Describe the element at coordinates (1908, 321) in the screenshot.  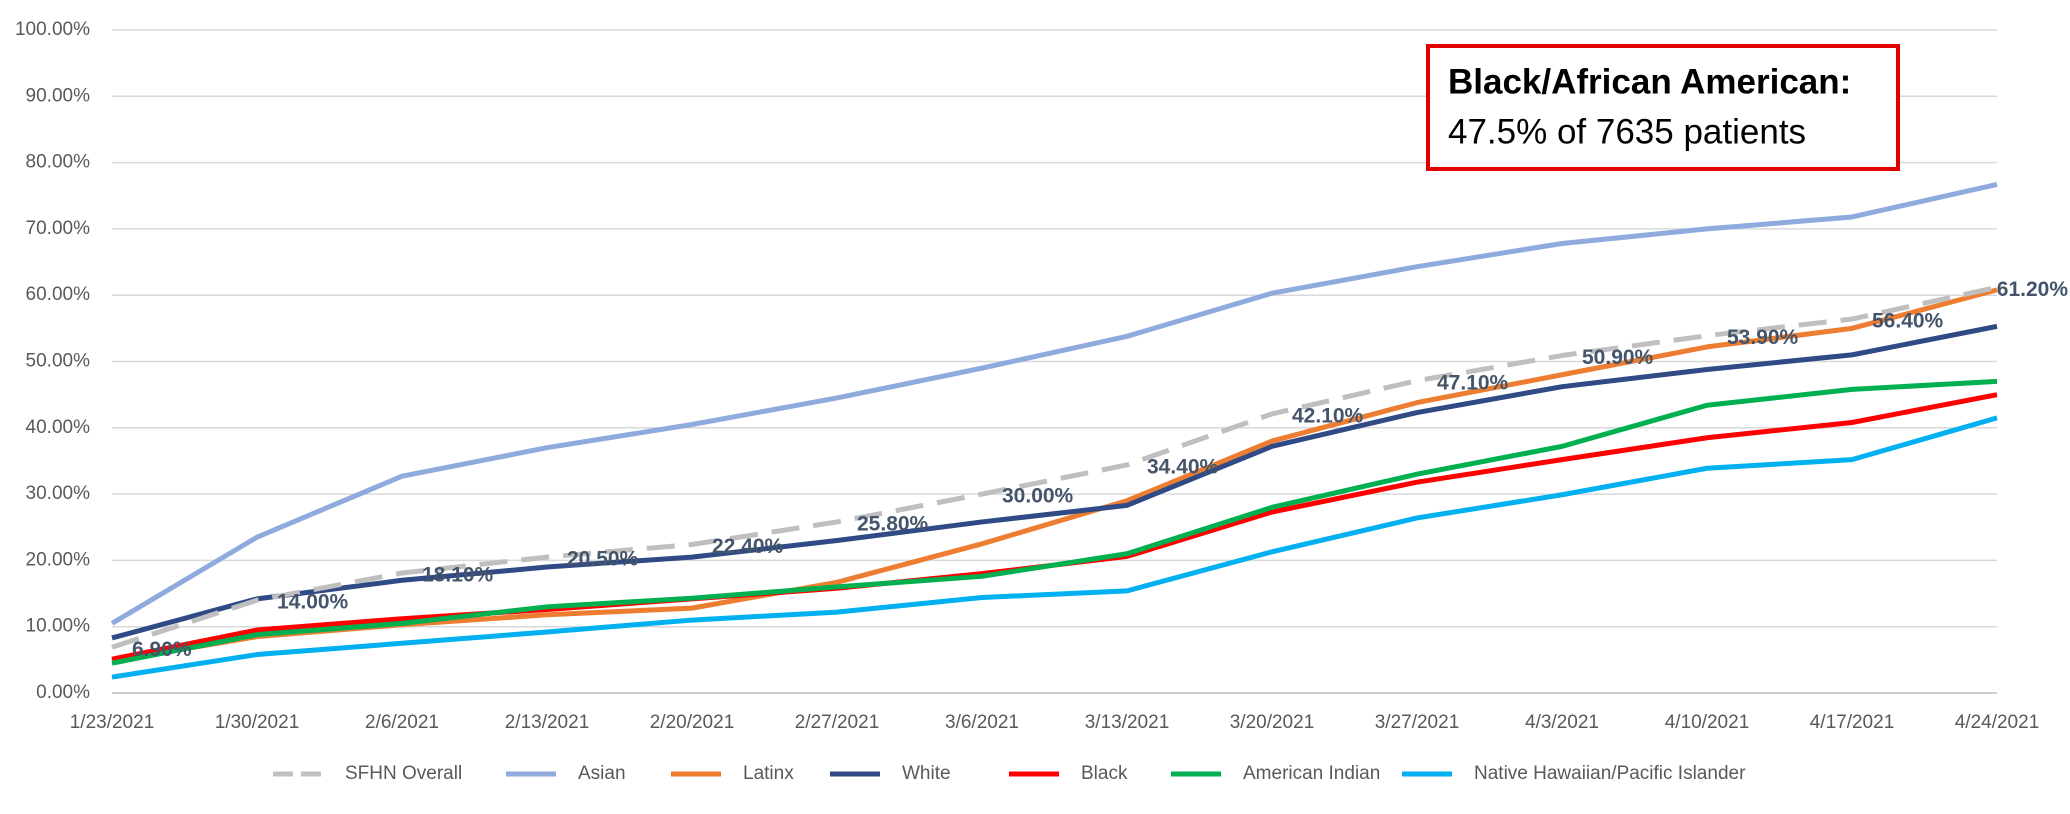
I see `data-label: 56.40%` at that location.